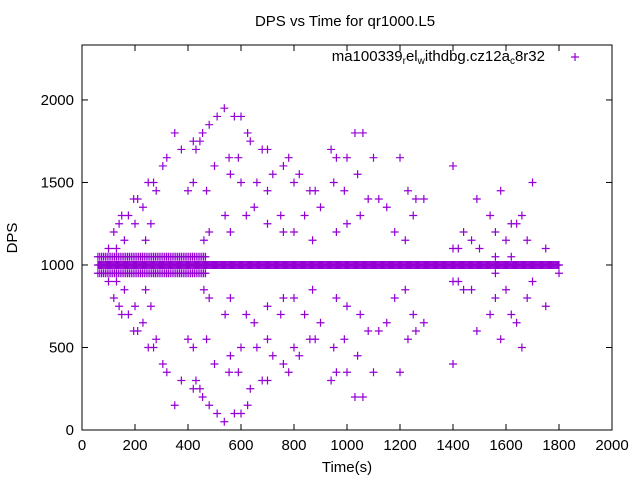  I want to click on x-tick-label: 2000, so click(611, 445).